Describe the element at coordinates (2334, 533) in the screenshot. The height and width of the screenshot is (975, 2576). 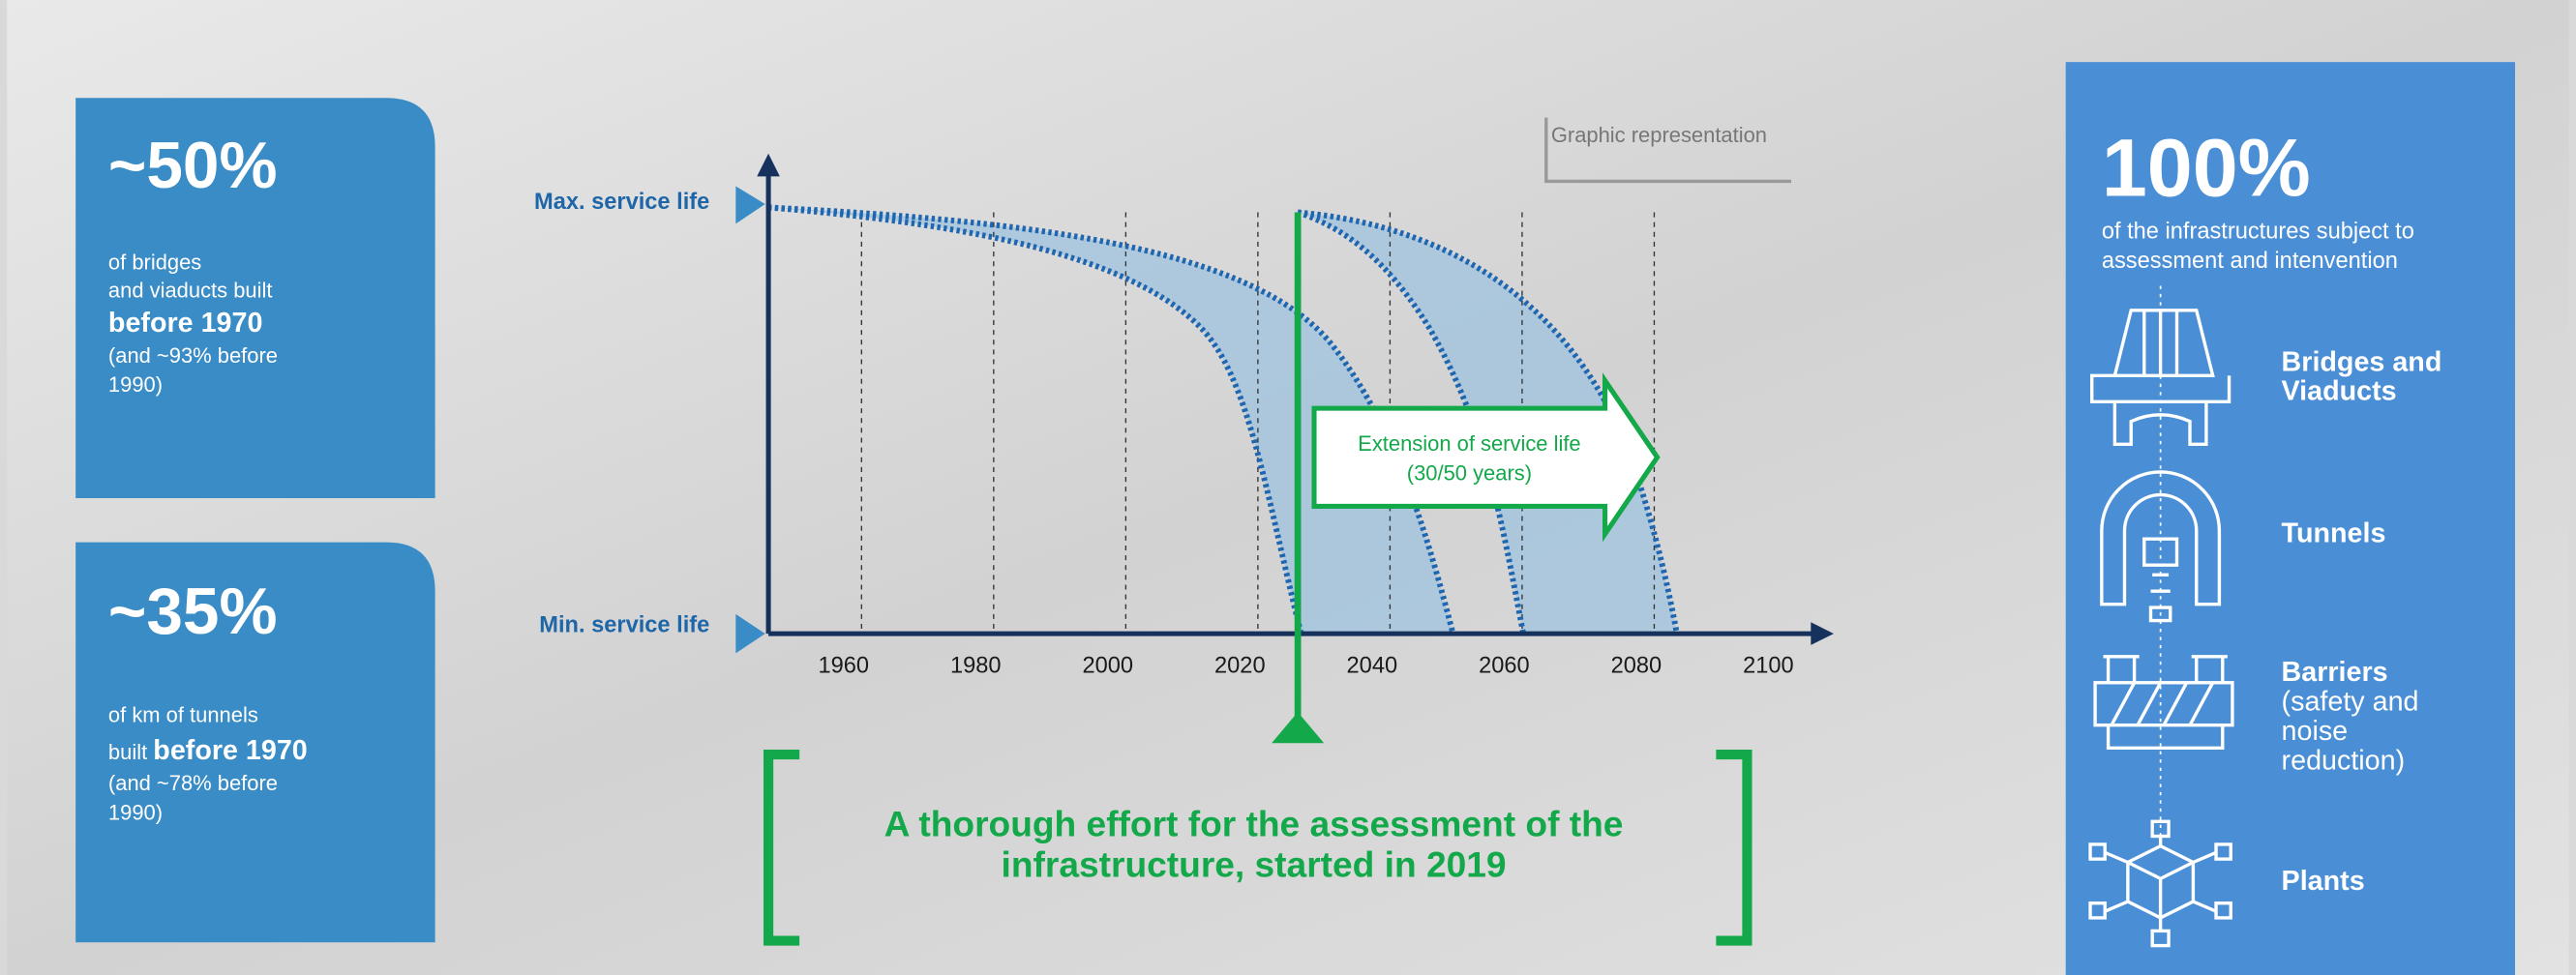
I see `item-label: Tunnels` at that location.